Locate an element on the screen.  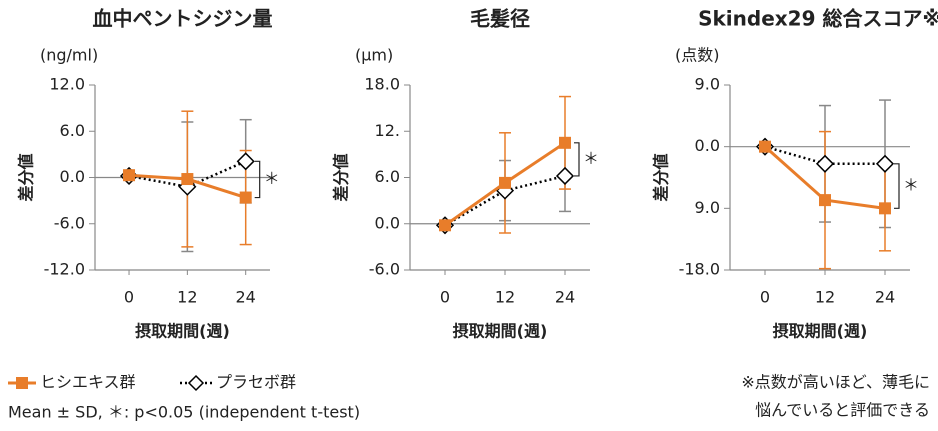
panel-title: Skindex29 総合スコア※ is located at coordinates (818, 19).